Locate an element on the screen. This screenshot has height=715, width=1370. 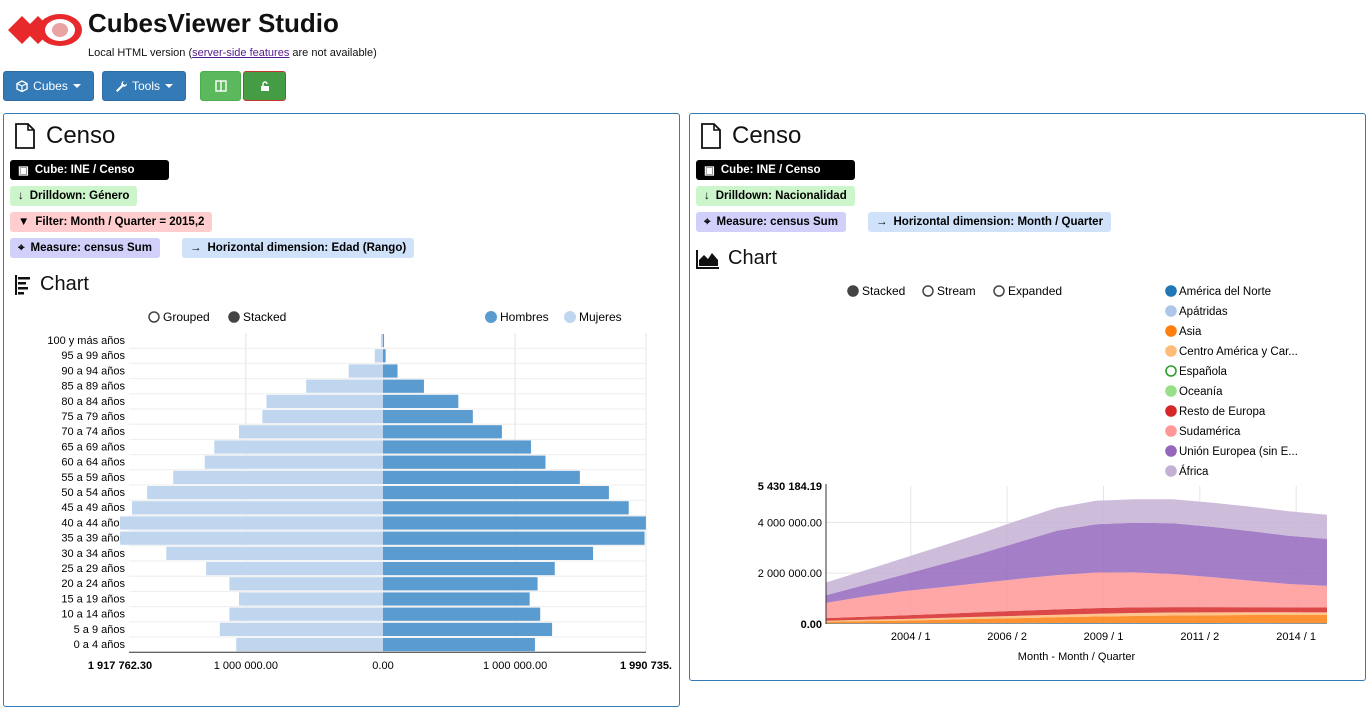
tools-menu-button: Tools is located at coordinates (144, 86).